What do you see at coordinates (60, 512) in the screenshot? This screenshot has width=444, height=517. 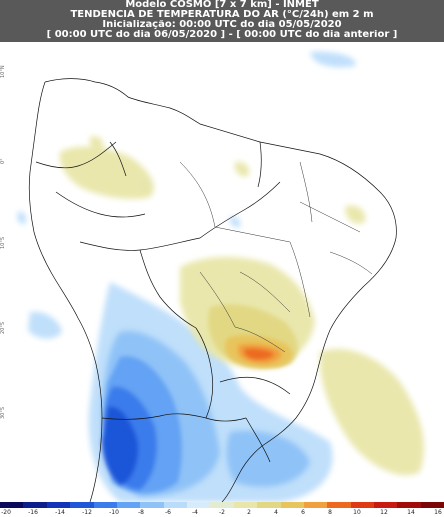 I see `color-scale-tick-label: -14` at bounding box center [60, 512].